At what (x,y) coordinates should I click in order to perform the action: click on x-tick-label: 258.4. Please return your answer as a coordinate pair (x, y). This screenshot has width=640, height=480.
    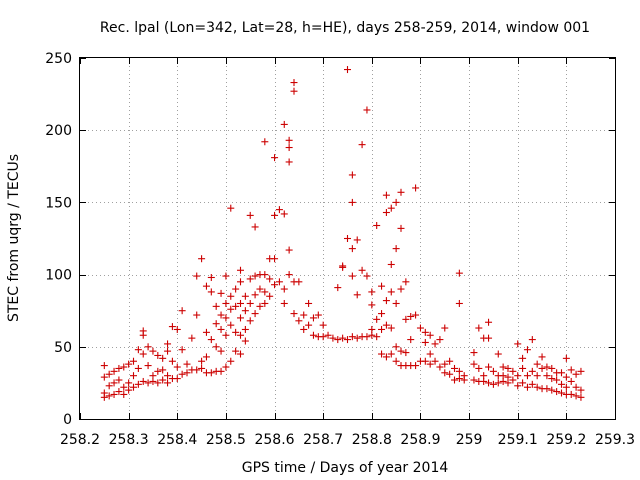
    Looking at the image, I should click on (177, 440).